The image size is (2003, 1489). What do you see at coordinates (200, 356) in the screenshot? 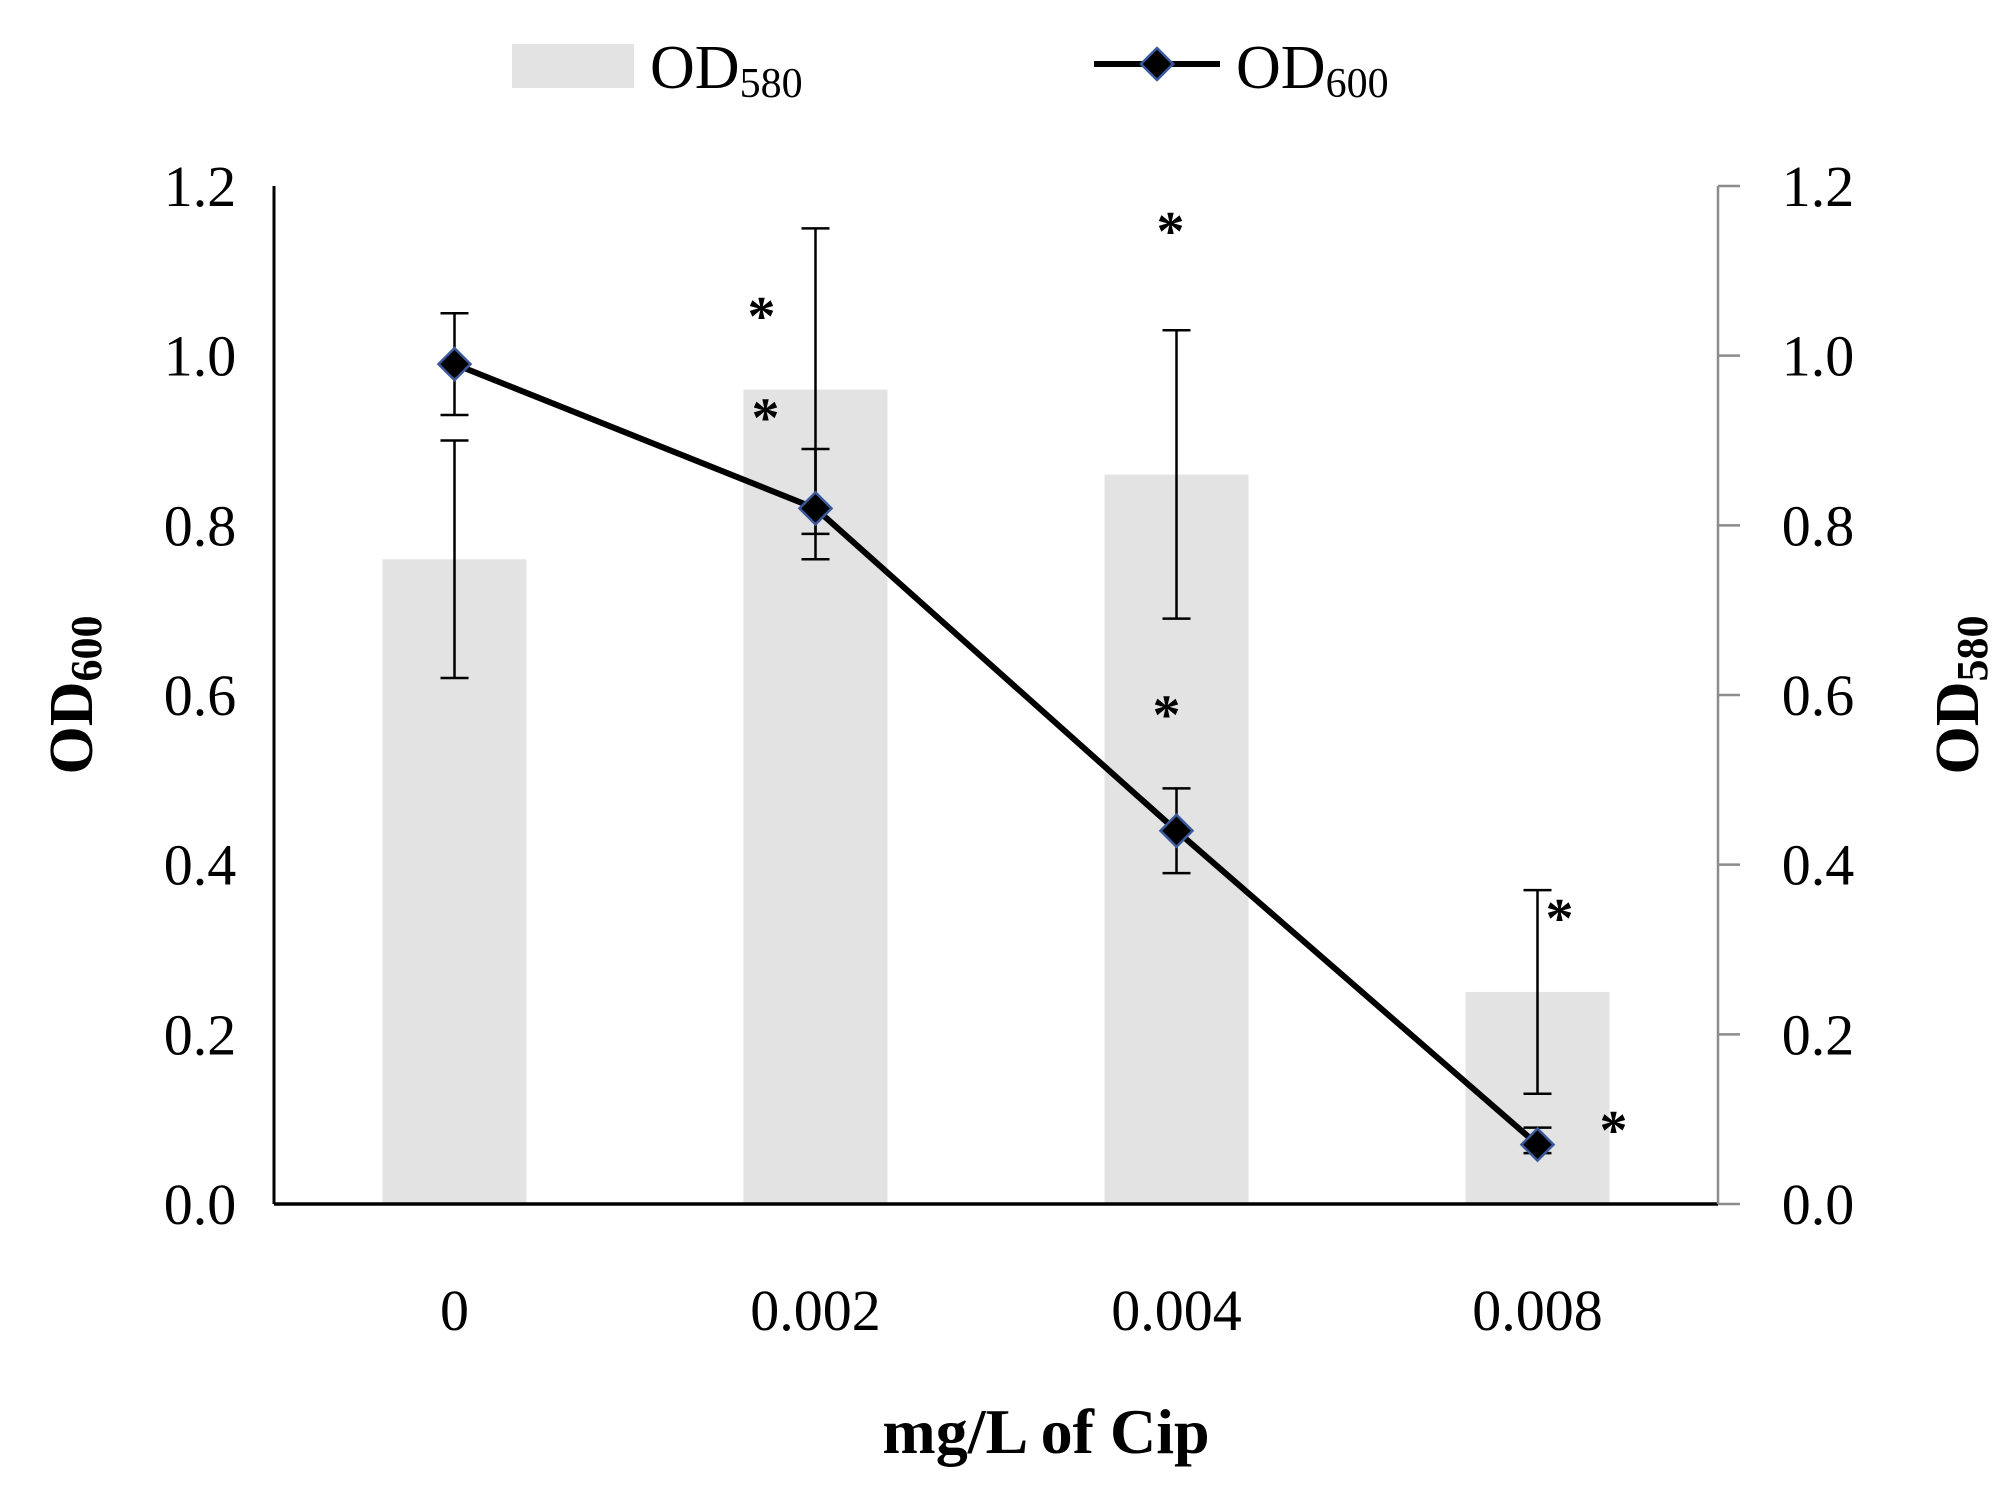
I see `y-tick-label-left-5: 1.0` at bounding box center [200, 356].